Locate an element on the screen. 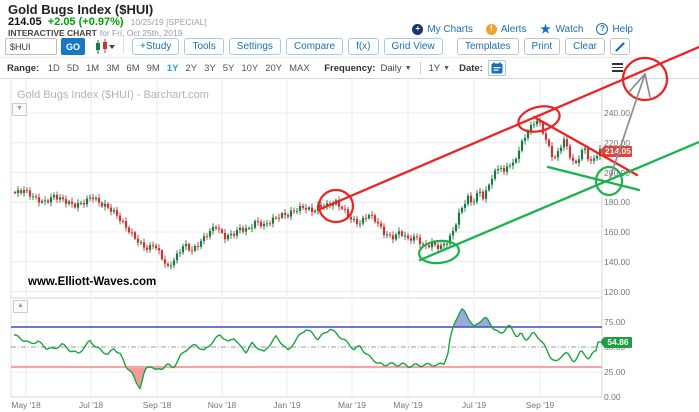 The height and width of the screenshot is (412, 699). header-link-label: Alerts is located at coordinates (513, 29).